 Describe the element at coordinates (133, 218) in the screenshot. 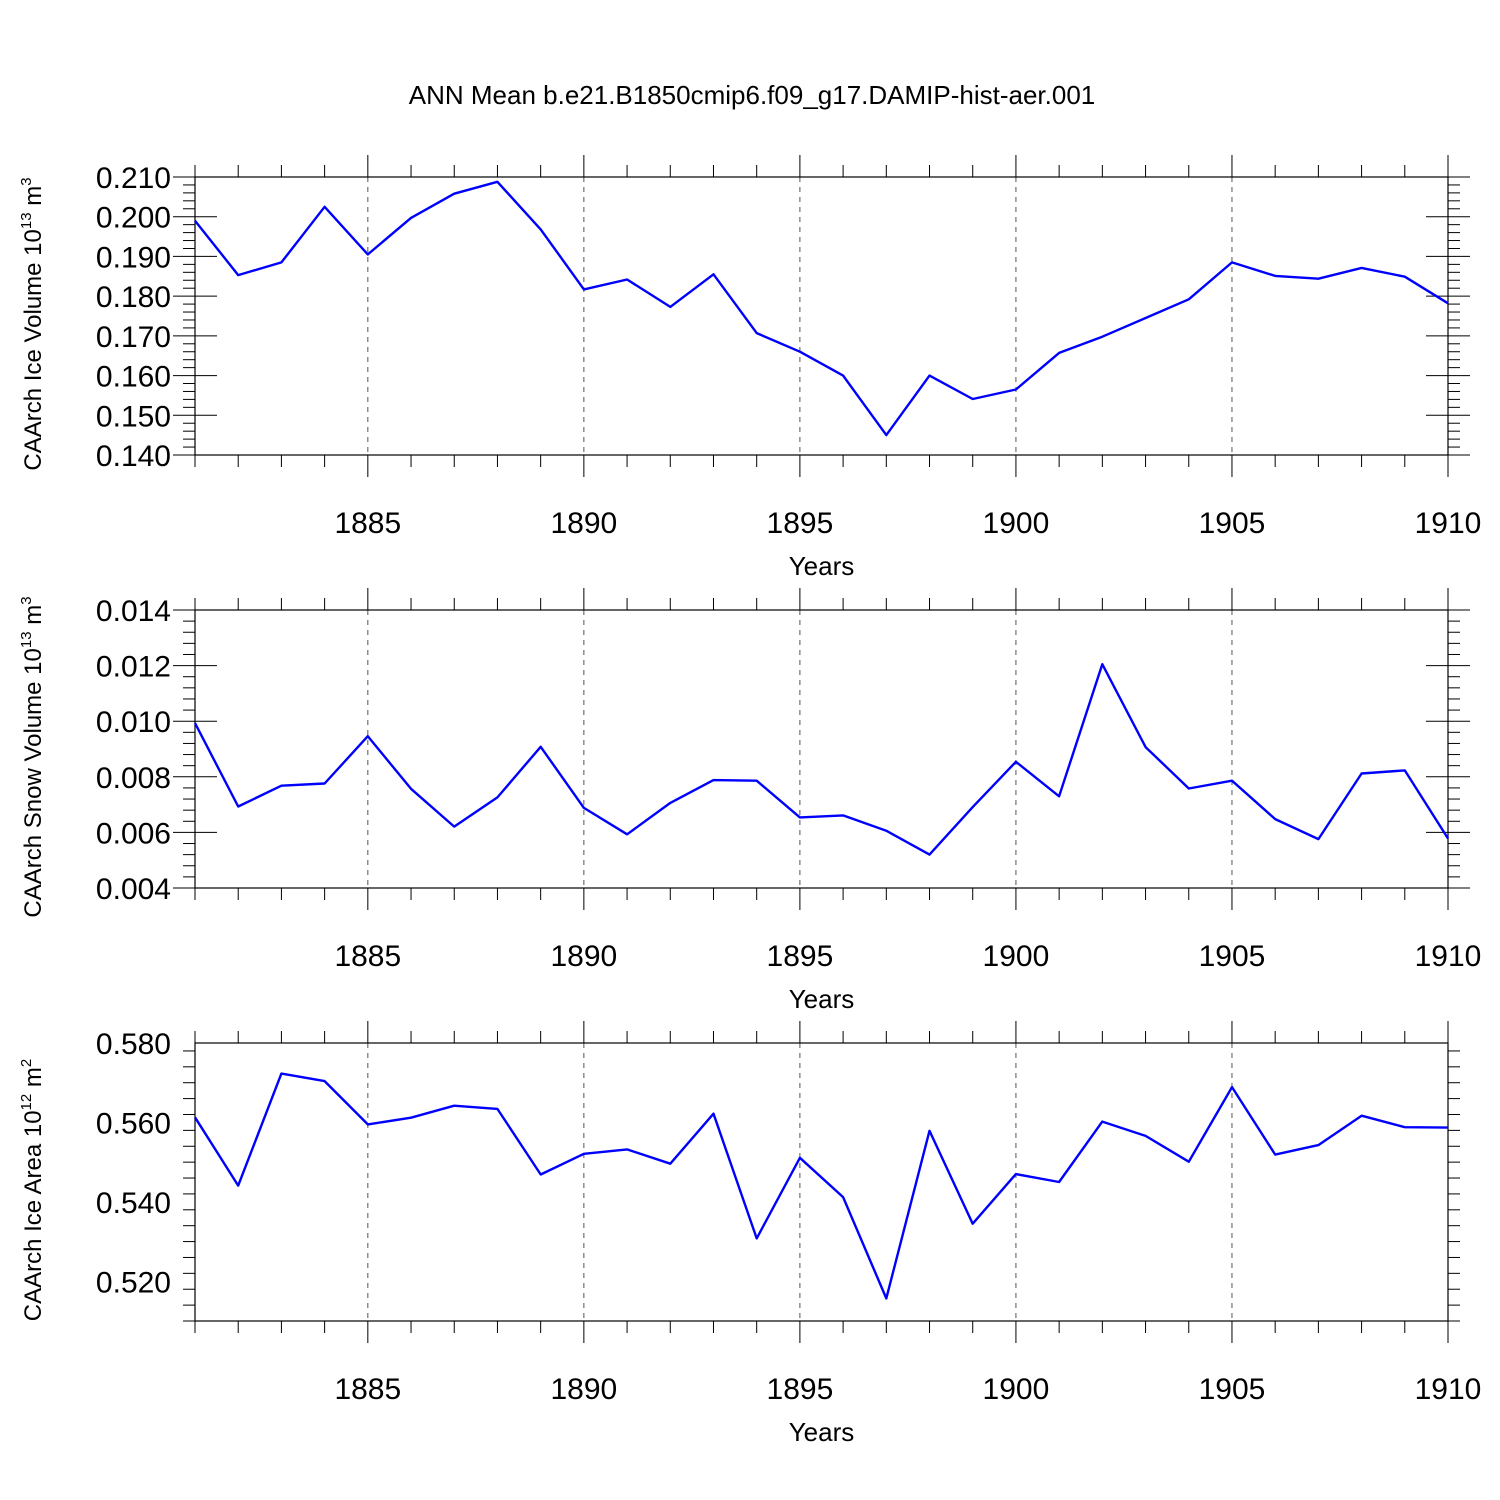

I see `y-tick-label: 0.200` at that location.